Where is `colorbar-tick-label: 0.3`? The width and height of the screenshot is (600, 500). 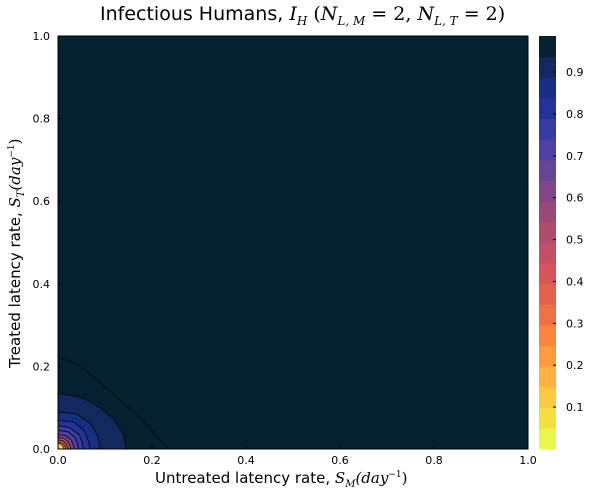
colorbar-tick-label: 0.3 is located at coordinates (575, 323).